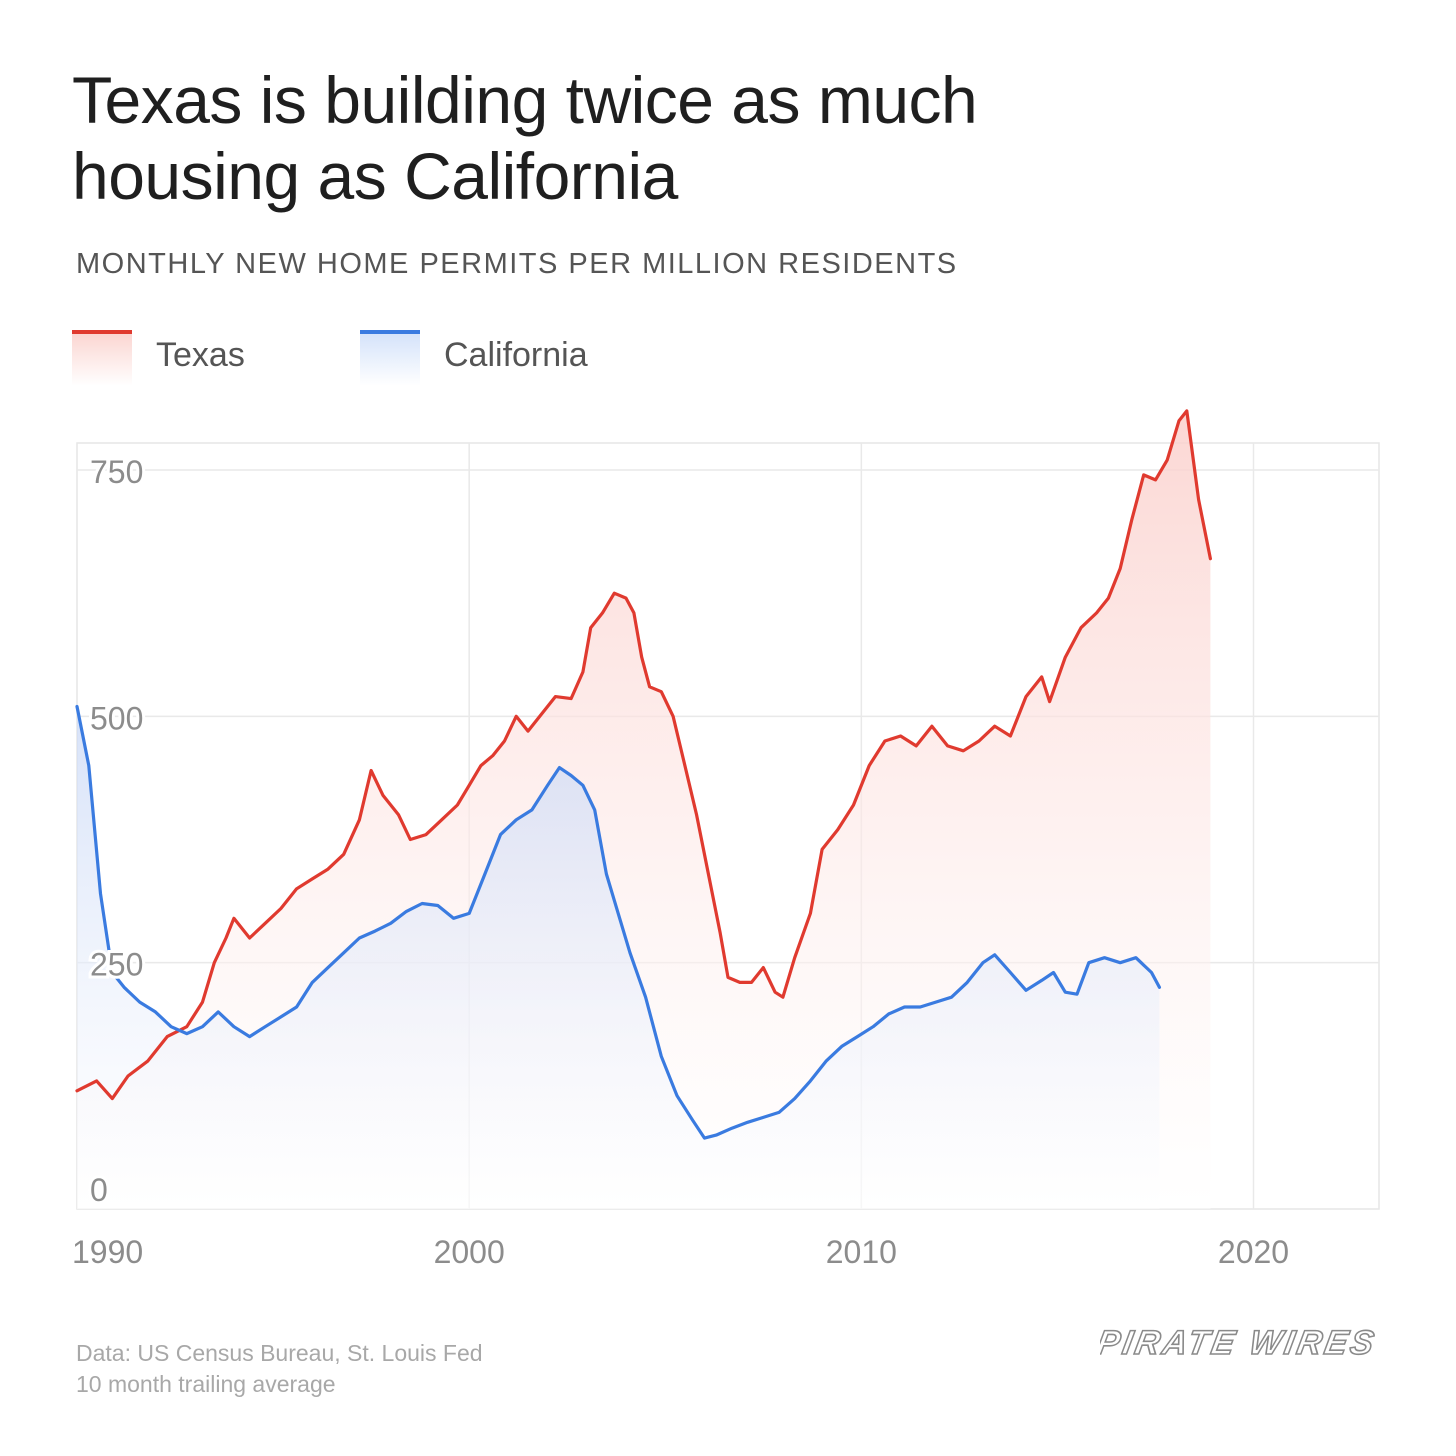 This screenshot has height=1456, width=1456. I want to click on x-tick-label-2000: 2000, so click(469, 1252).